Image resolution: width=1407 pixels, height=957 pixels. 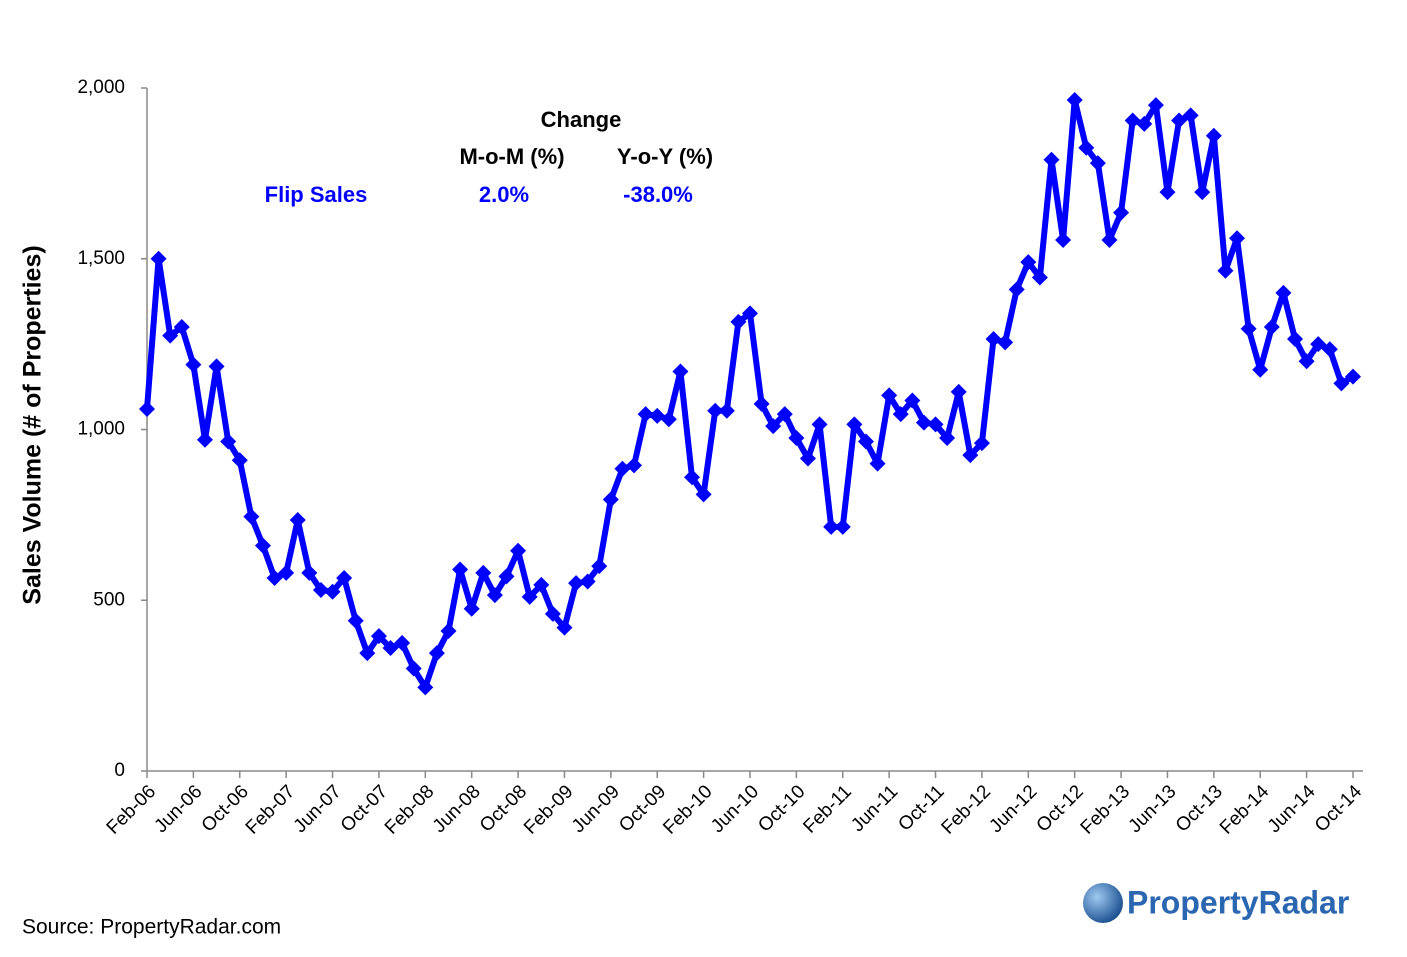 I want to click on y-axis-label: Sales Volume (# of Properties), so click(x=33, y=424).